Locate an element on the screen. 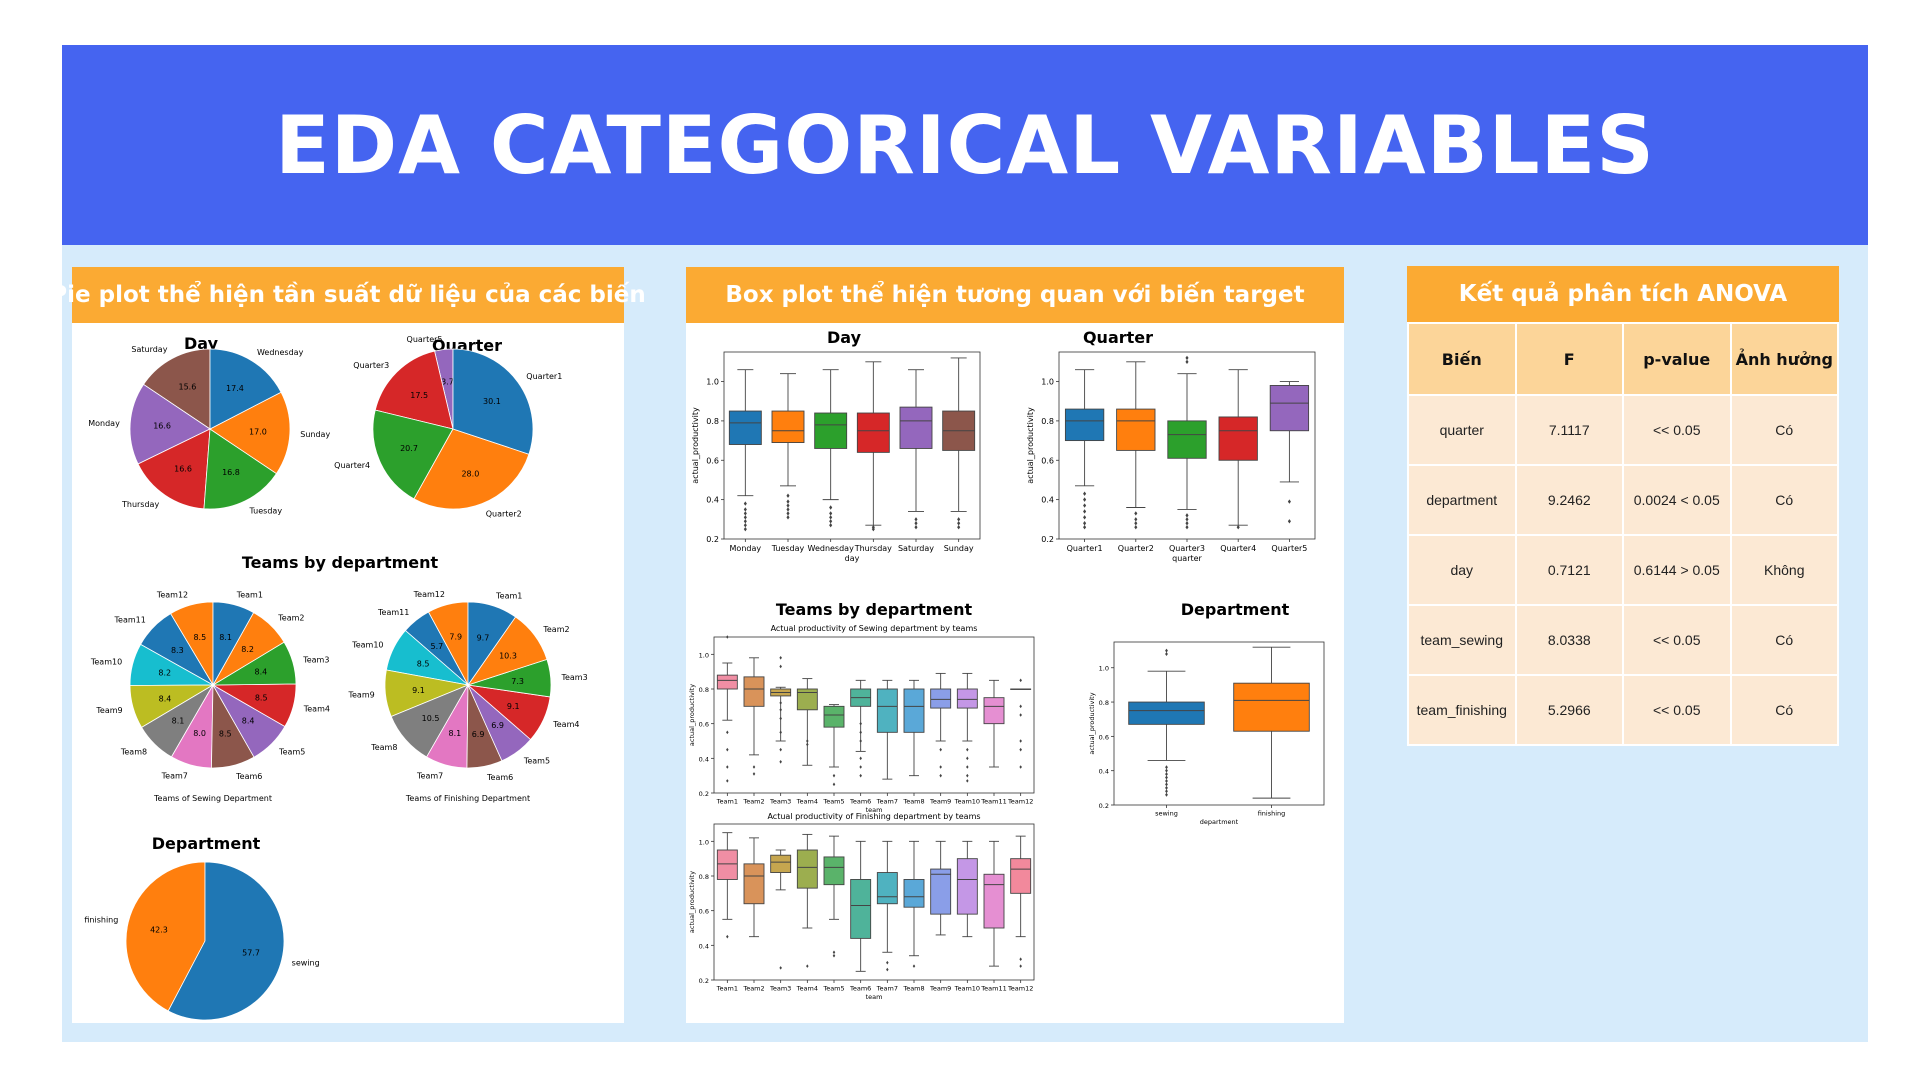  slice-label: sewing is located at coordinates (306, 962).